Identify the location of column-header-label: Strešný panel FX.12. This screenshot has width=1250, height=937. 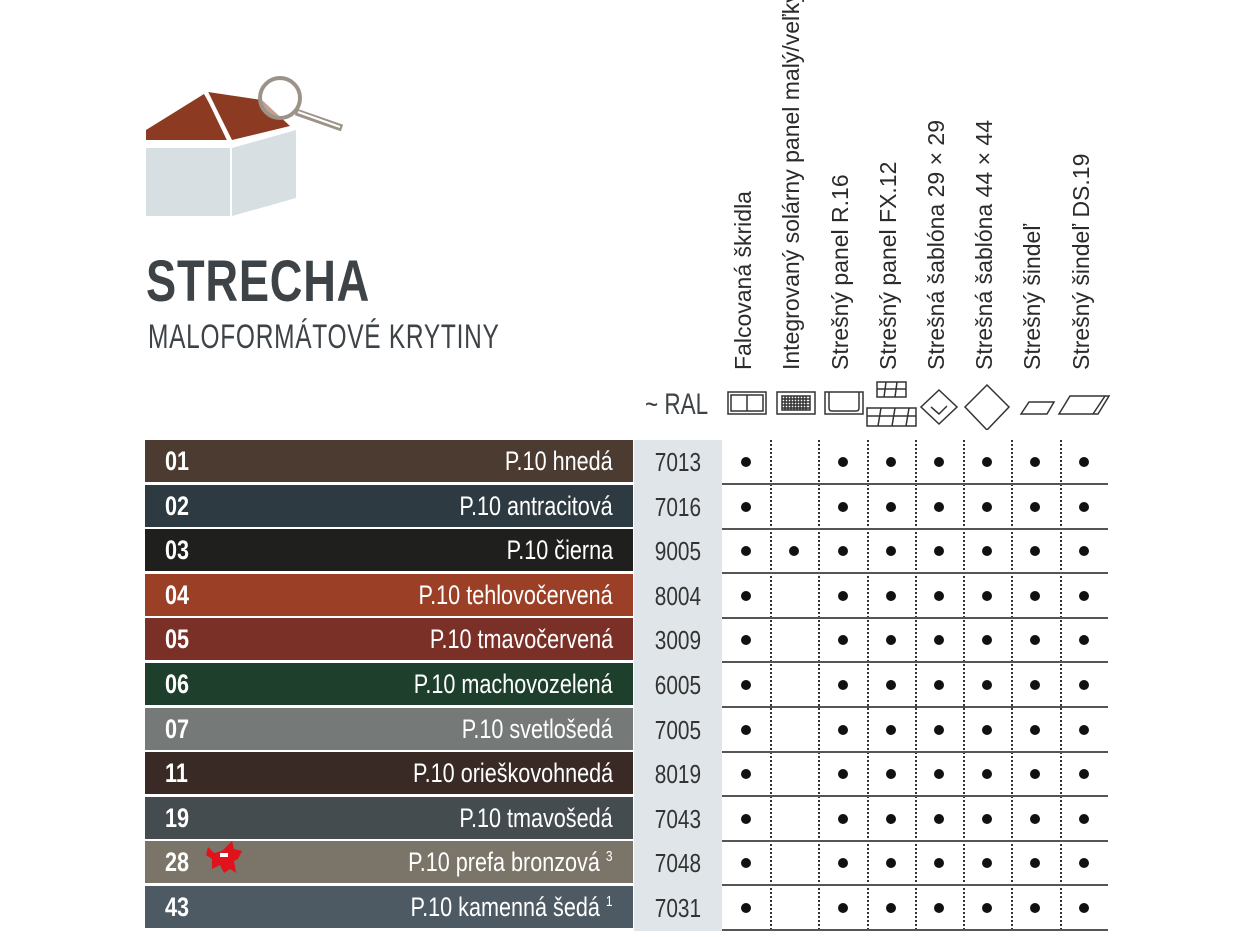
(888, 265).